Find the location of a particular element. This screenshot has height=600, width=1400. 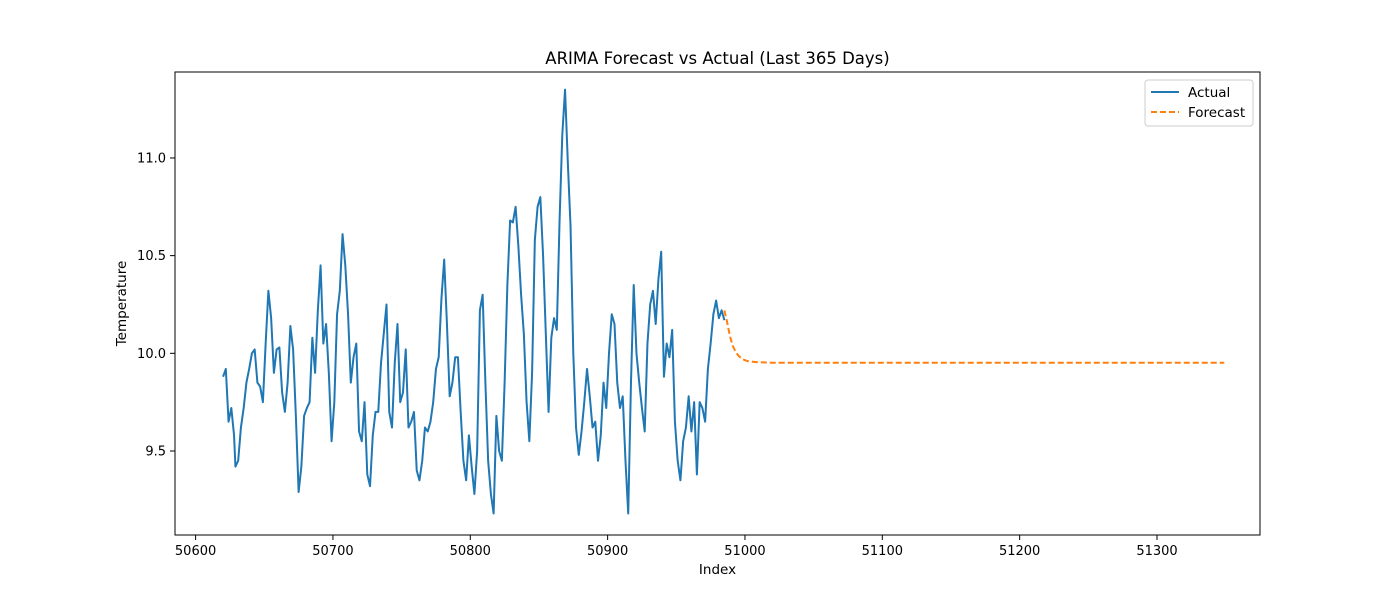

x-tick-label: 51100 is located at coordinates (882, 551).